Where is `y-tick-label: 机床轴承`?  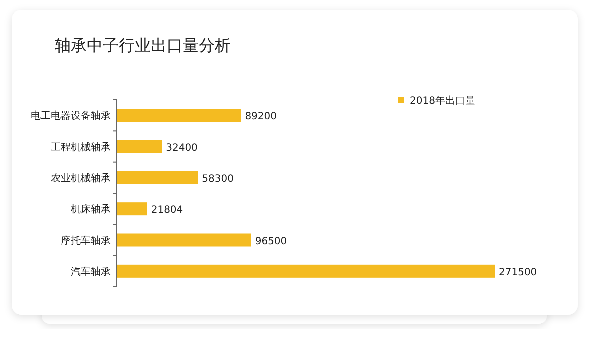 y-tick-label: 机床轴承 is located at coordinates (91, 210).